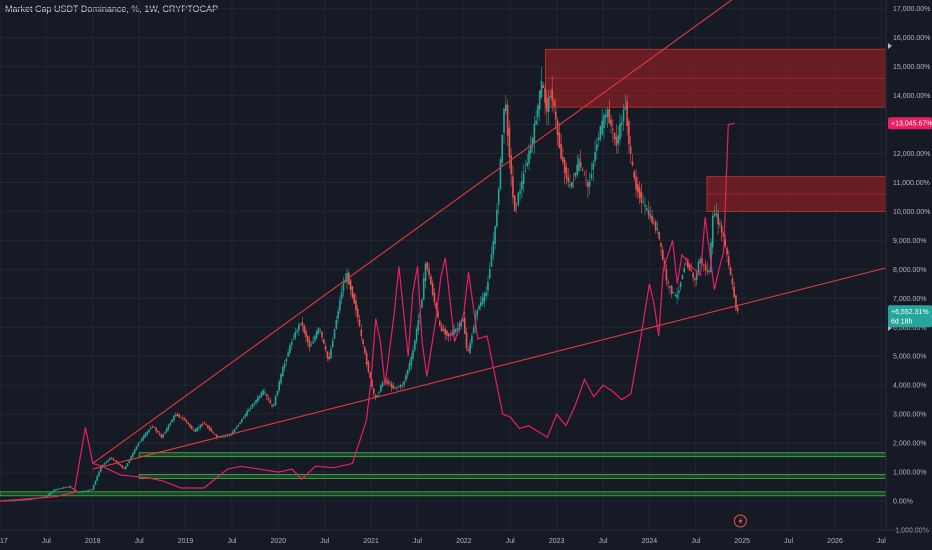 This screenshot has width=932, height=550. Describe the element at coordinates (890, 46) in the screenshot. I see `scale-arrow-icon` at that location.